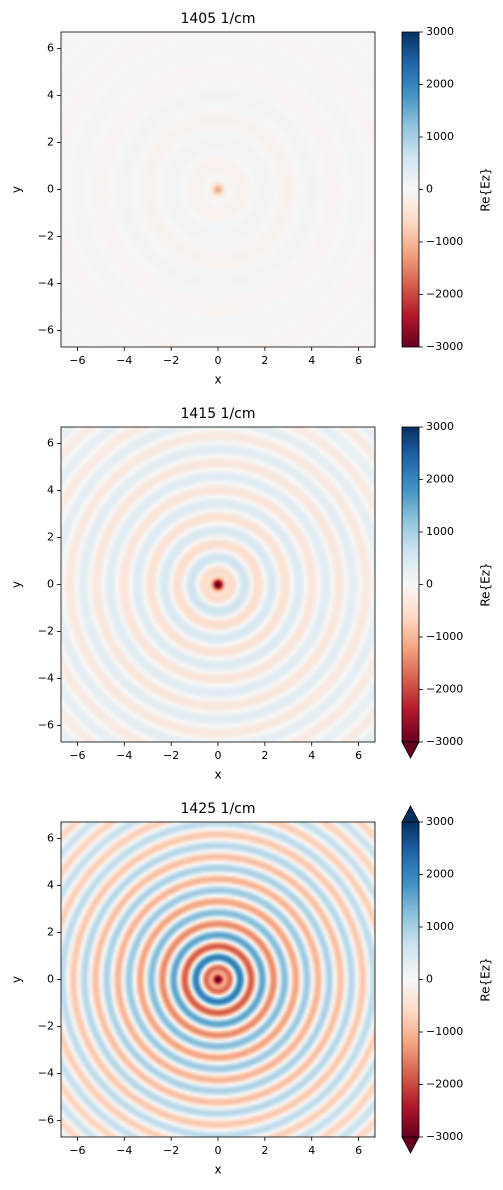  I want to click on y-axis-label-3: y, so click(17, 979).